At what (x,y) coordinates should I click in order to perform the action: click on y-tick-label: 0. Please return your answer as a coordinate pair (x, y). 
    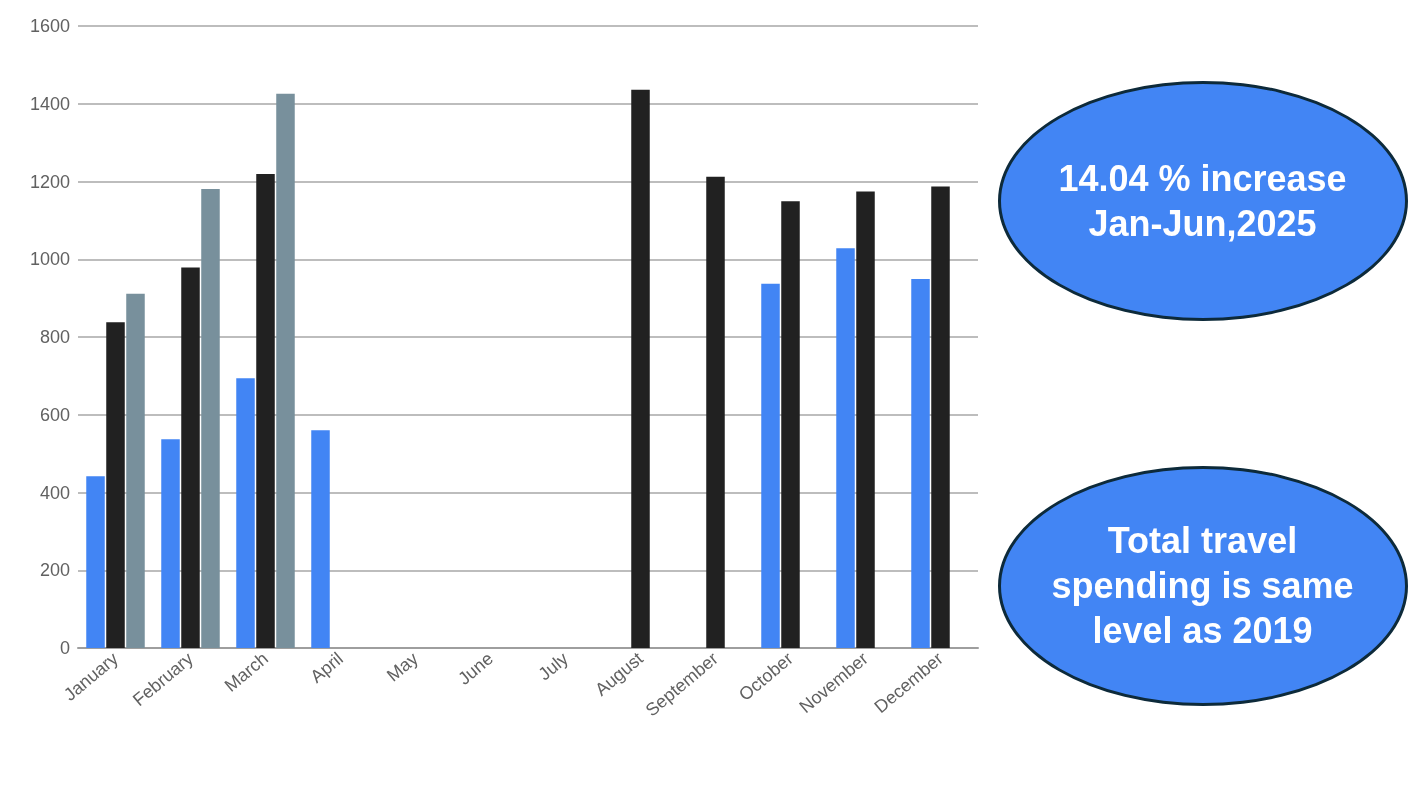
    Looking at the image, I should click on (64, 648).